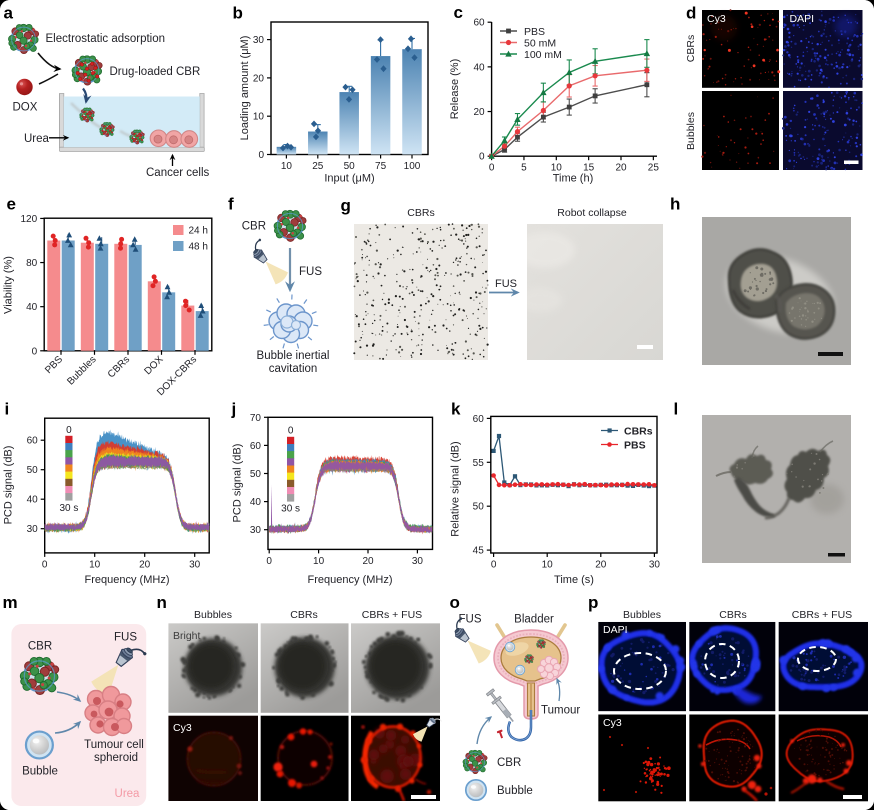 The height and width of the screenshot is (810, 874). What do you see at coordinates (346, 205) in the screenshot?
I see `svg-text: g` at bounding box center [346, 205].